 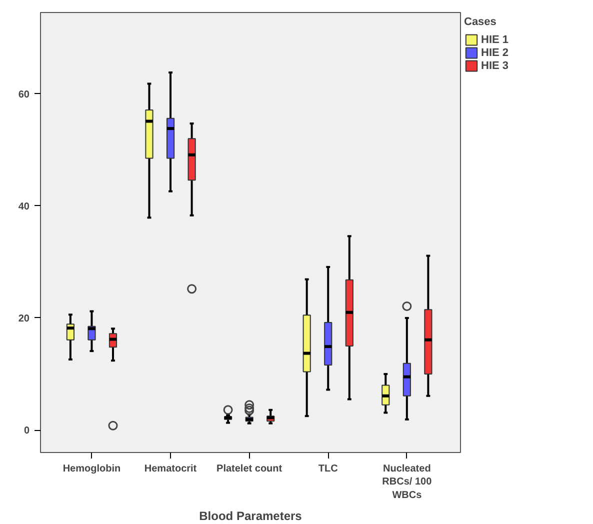 I want to click on x-tick-label: Hematocrit, so click(x=171, y=469).